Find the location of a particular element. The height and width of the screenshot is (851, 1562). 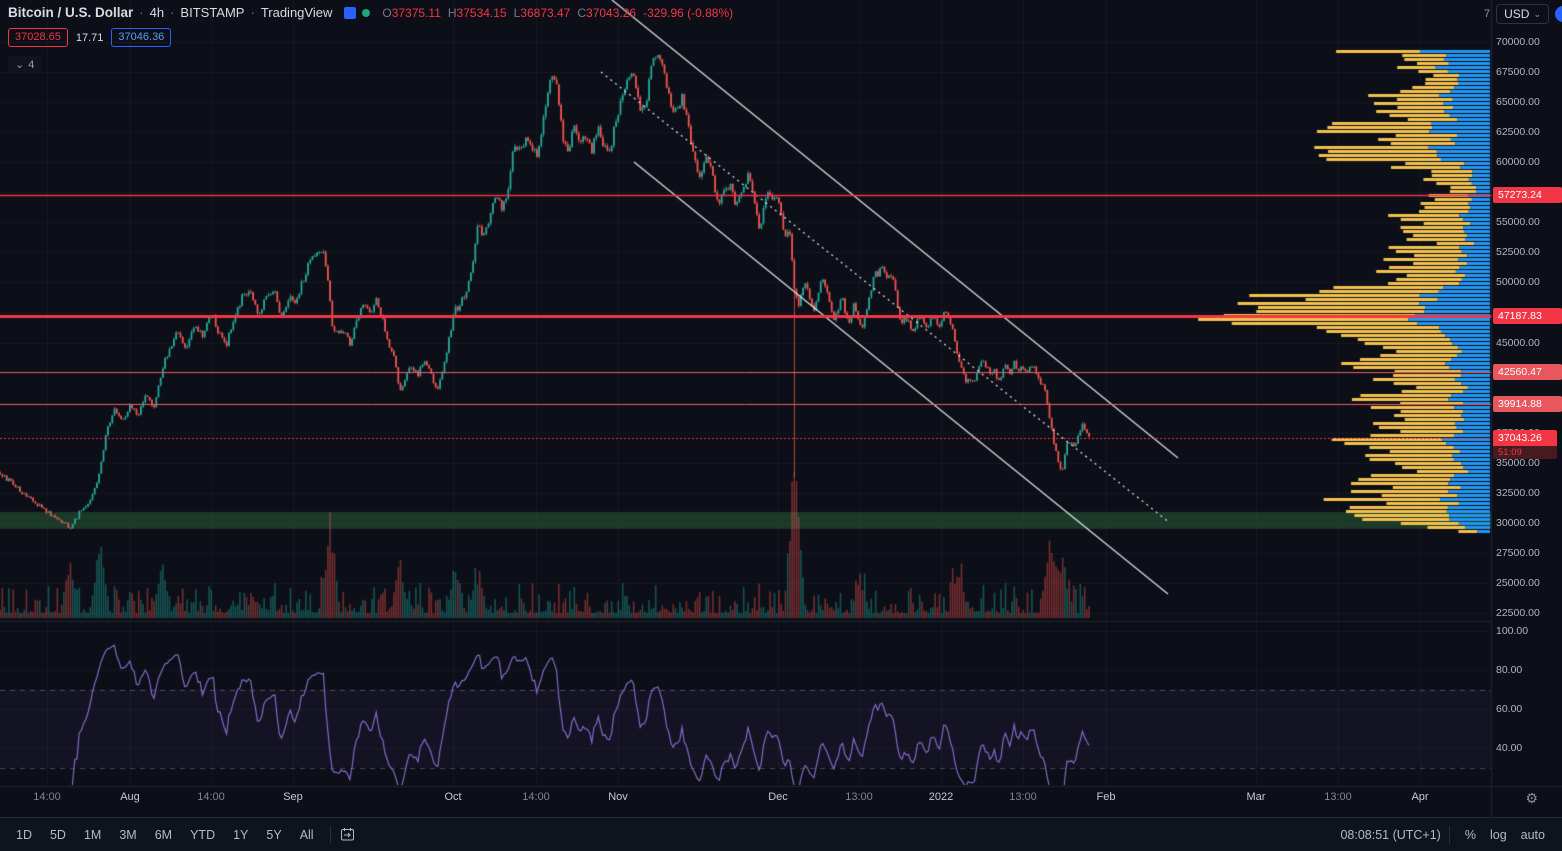

interval-label: 4h is located at coordinates (157, 12).